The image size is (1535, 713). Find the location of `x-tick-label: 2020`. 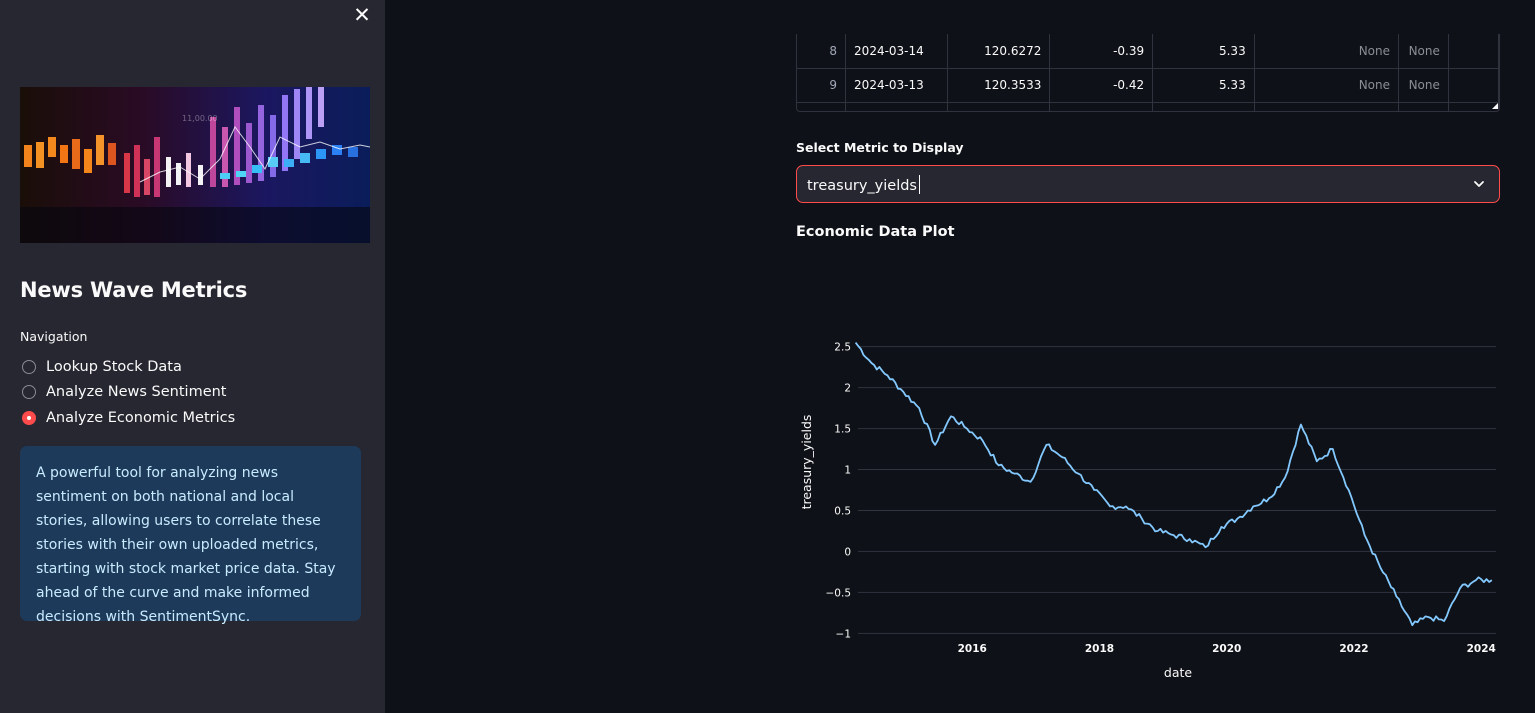

x-tick-label: 2020 is located at coordinates (1226, 649).